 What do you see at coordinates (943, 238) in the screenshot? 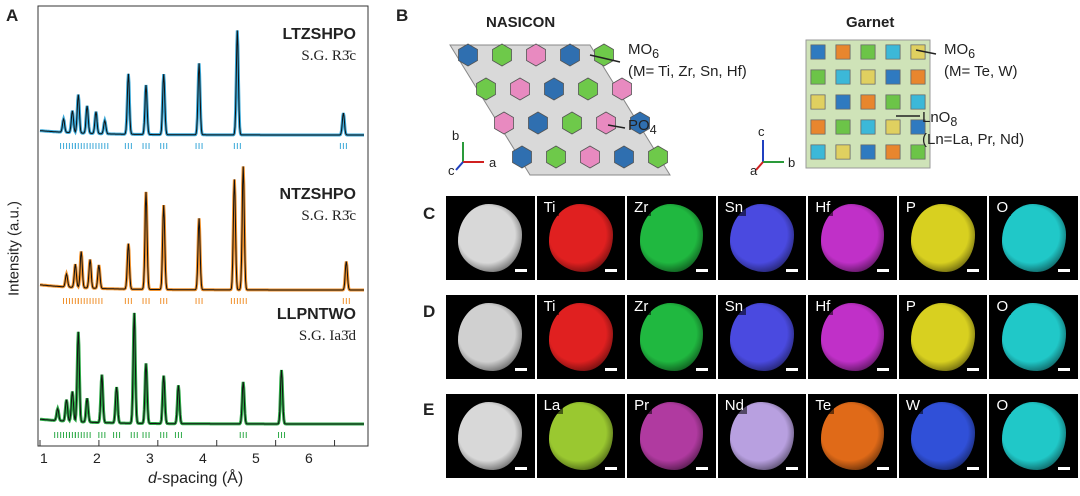
I see `map-tile: P` at bounding box center [943, 238].